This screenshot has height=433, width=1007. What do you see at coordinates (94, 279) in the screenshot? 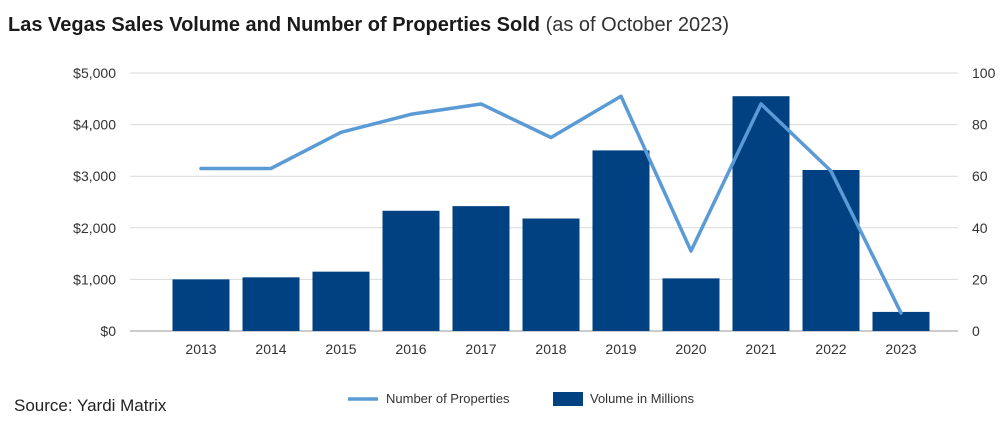
I see `left-axis-tick-label: $1,000` at bounding box center [94, 279].